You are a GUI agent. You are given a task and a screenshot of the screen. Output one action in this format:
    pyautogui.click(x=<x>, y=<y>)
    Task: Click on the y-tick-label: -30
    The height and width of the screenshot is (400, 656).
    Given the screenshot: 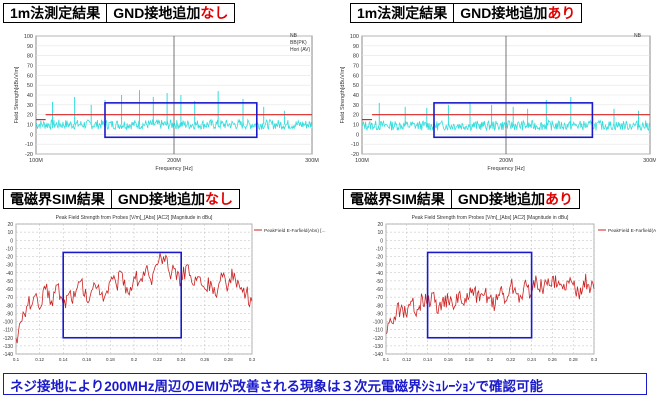 What is the action you would take?
    pyautogui.click(x=9, y=266)
    